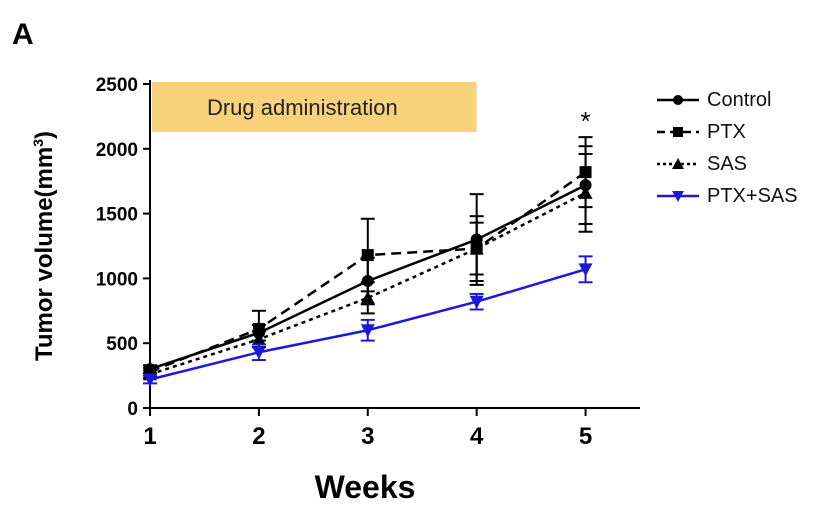 The image size is (839, 526). I want to click on drug-administration-band, so click(314, 107).